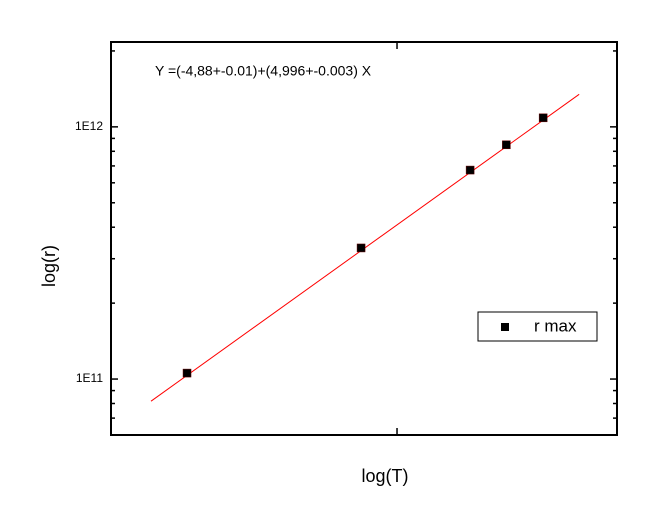 The width and height of the screenshot is (660, 529). I want to click on x-axis-label: log(T), so click(384, 476).